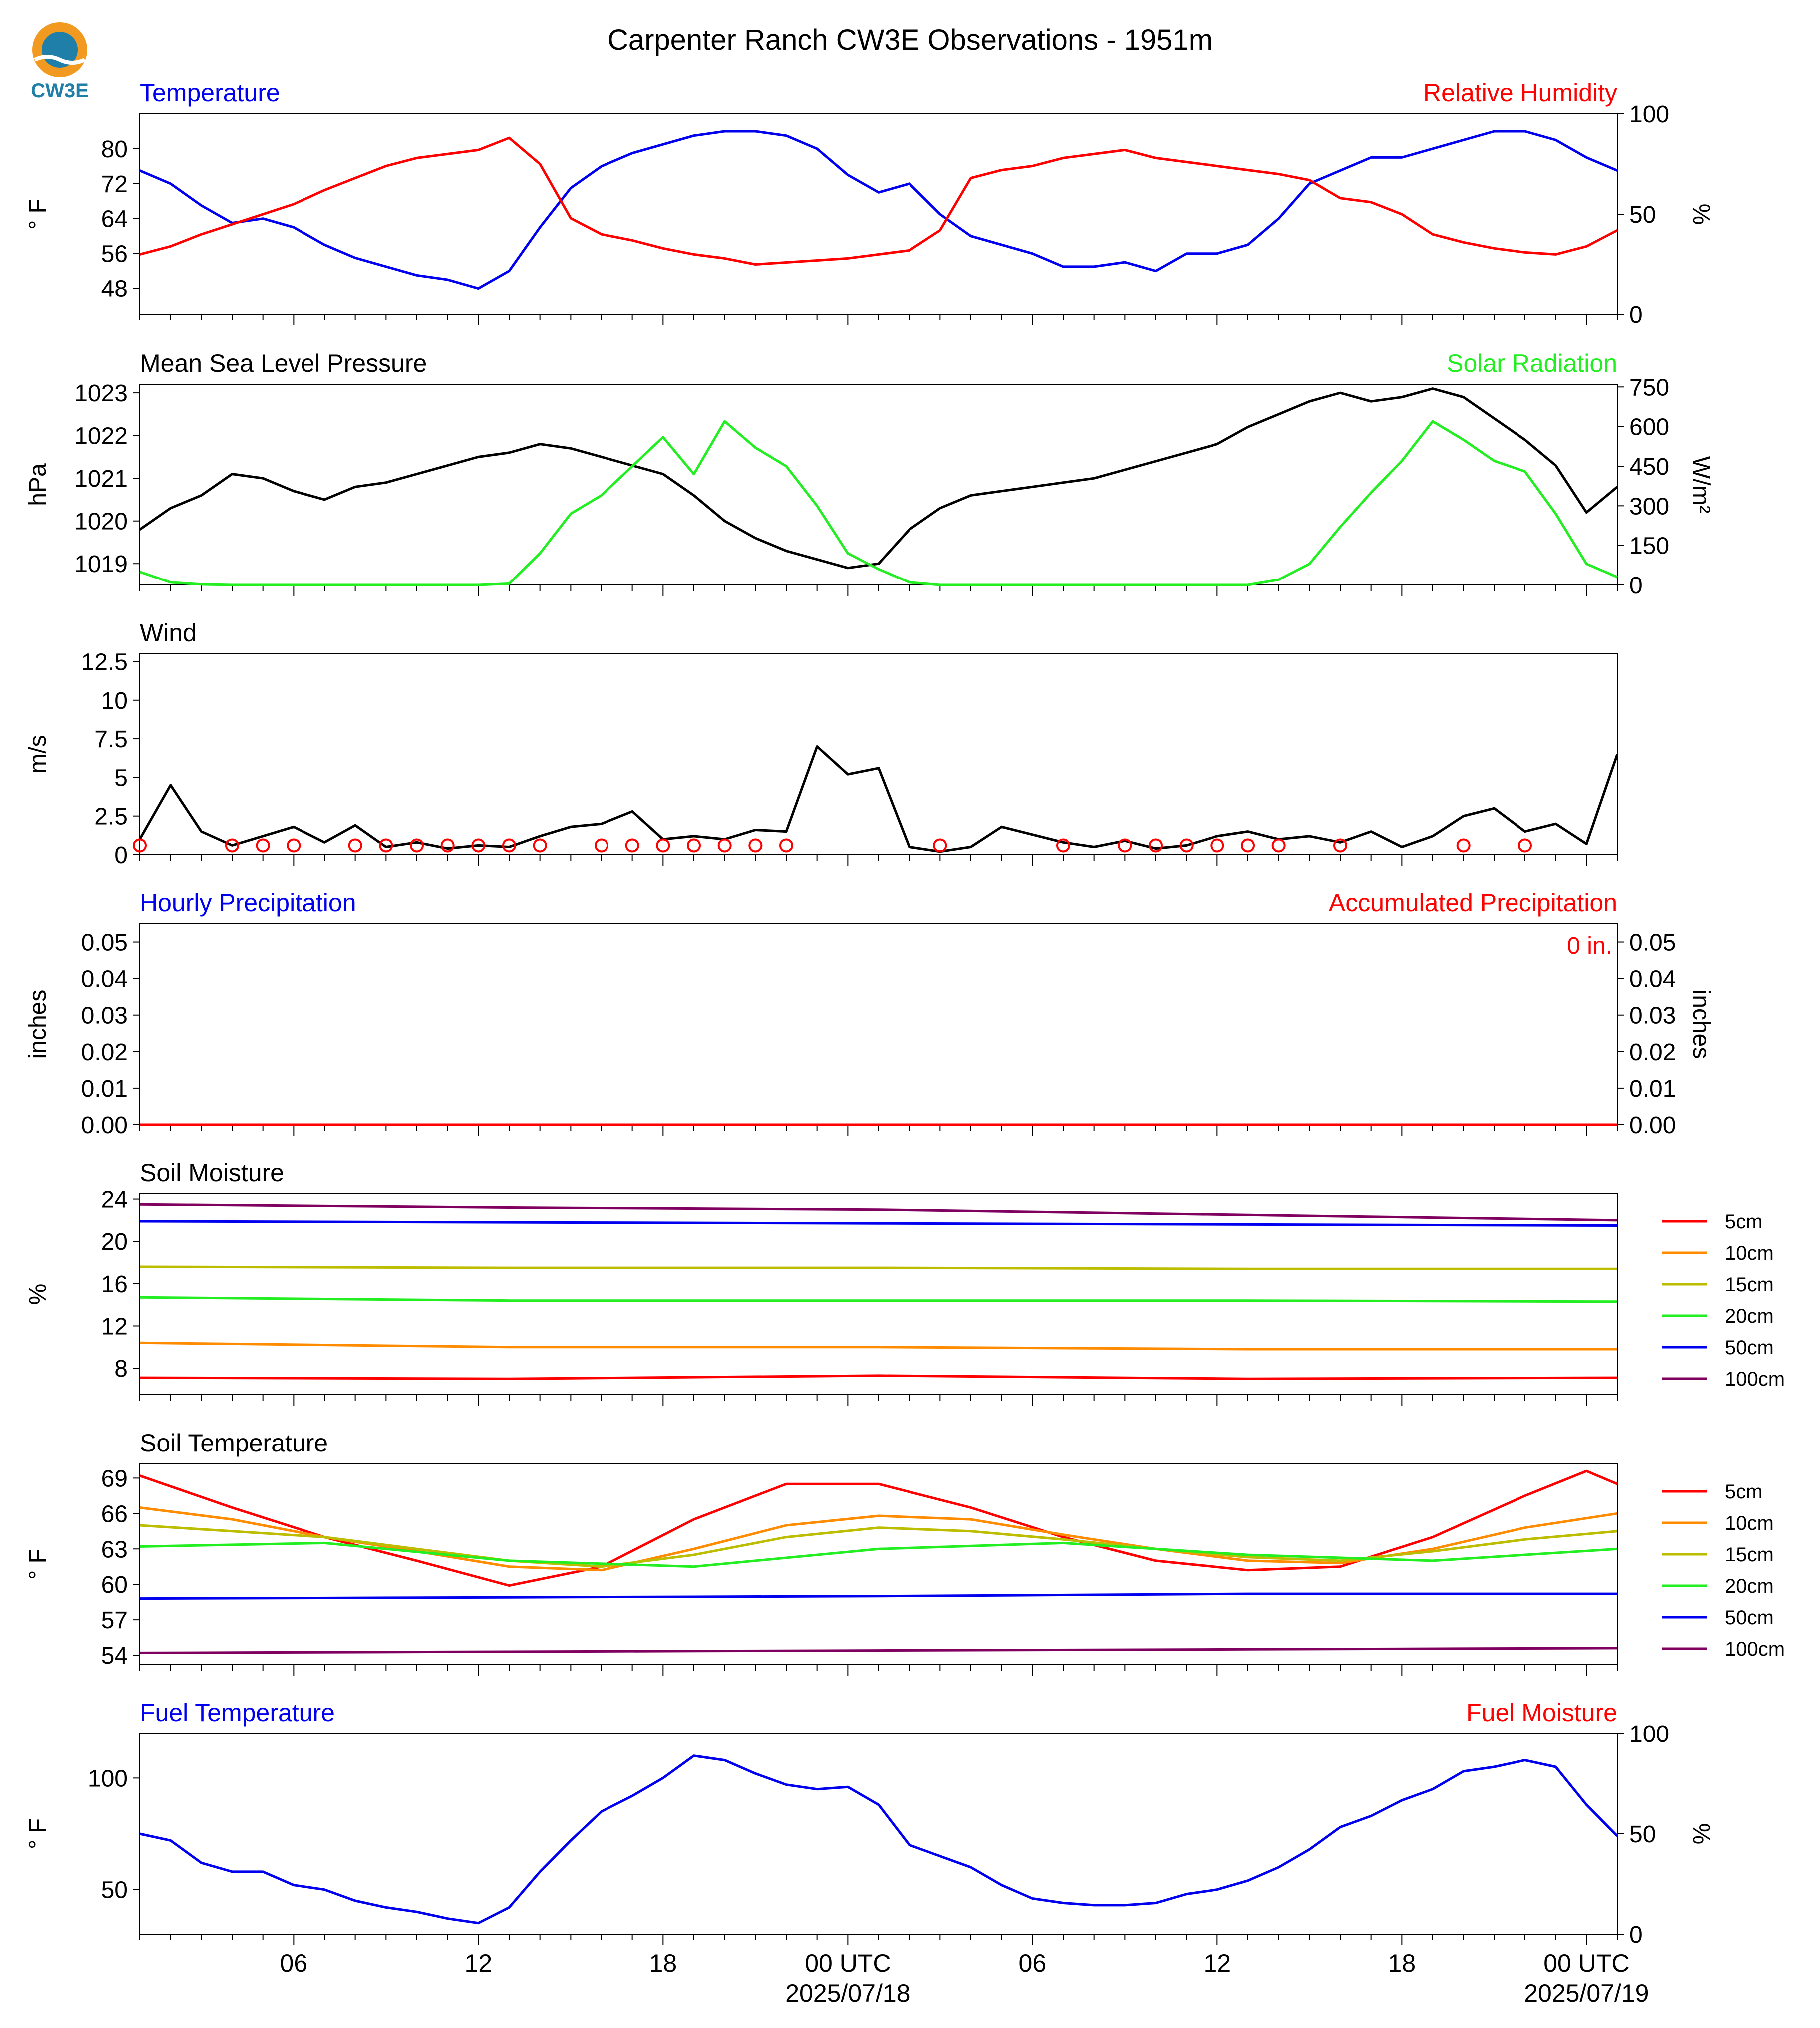 This screenshot has height=2028, width=1820. I want to click on y-tick-label-left: 1021, so click(101, 479).